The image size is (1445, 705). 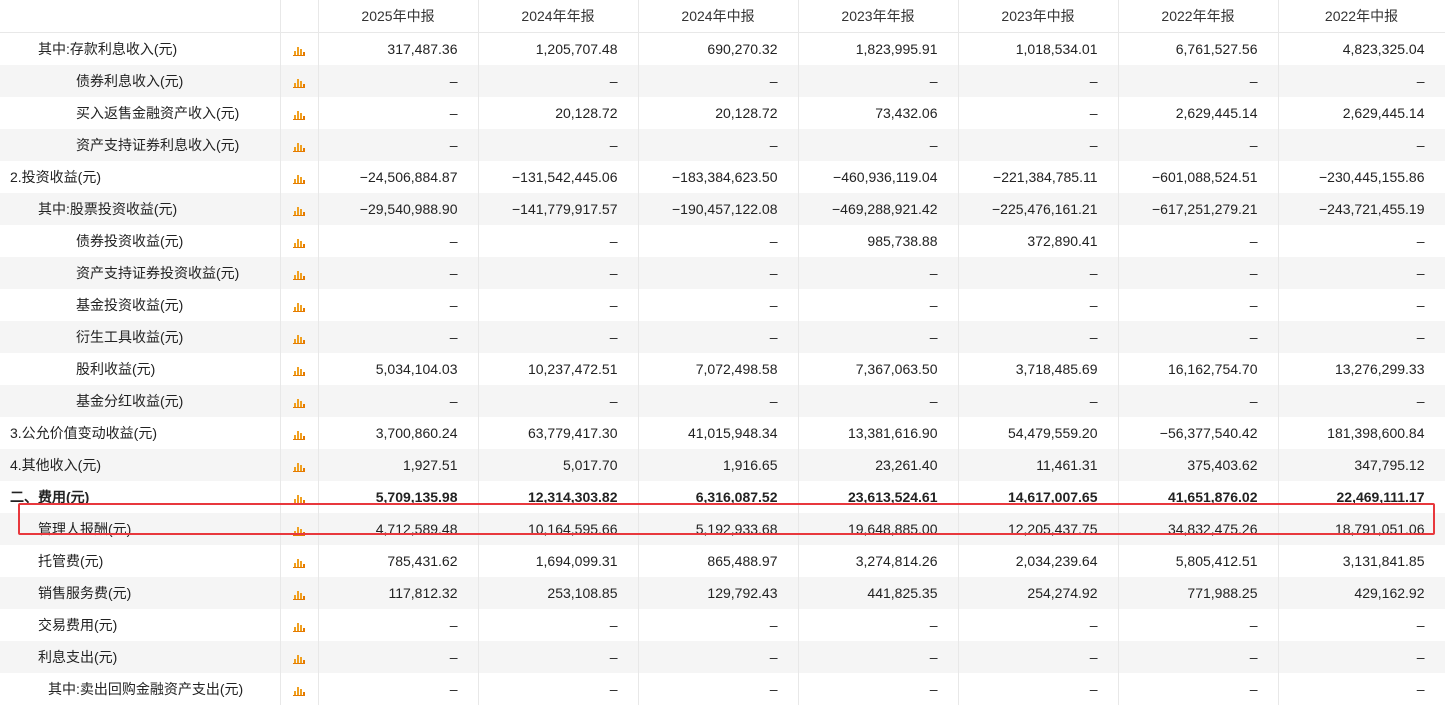 What do you see at coordinates (878, 465) in the screenshot?
I see `value-cell: 23,261.40` at bounding box center [878, 465].